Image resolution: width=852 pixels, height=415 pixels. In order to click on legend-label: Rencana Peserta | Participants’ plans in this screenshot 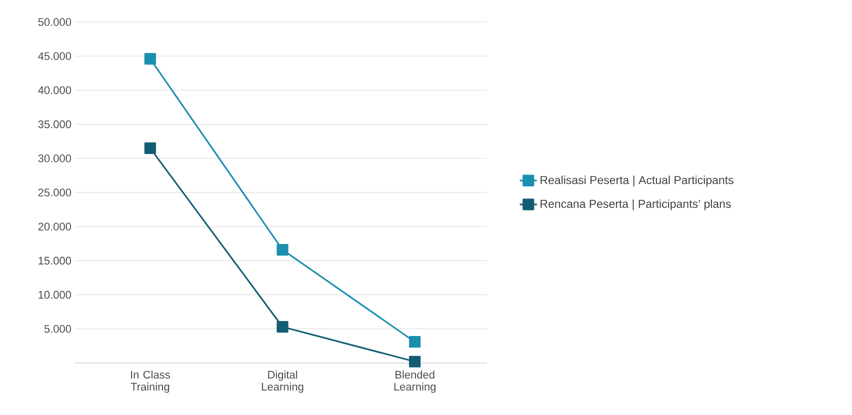, I will do `click(635, 205)`.